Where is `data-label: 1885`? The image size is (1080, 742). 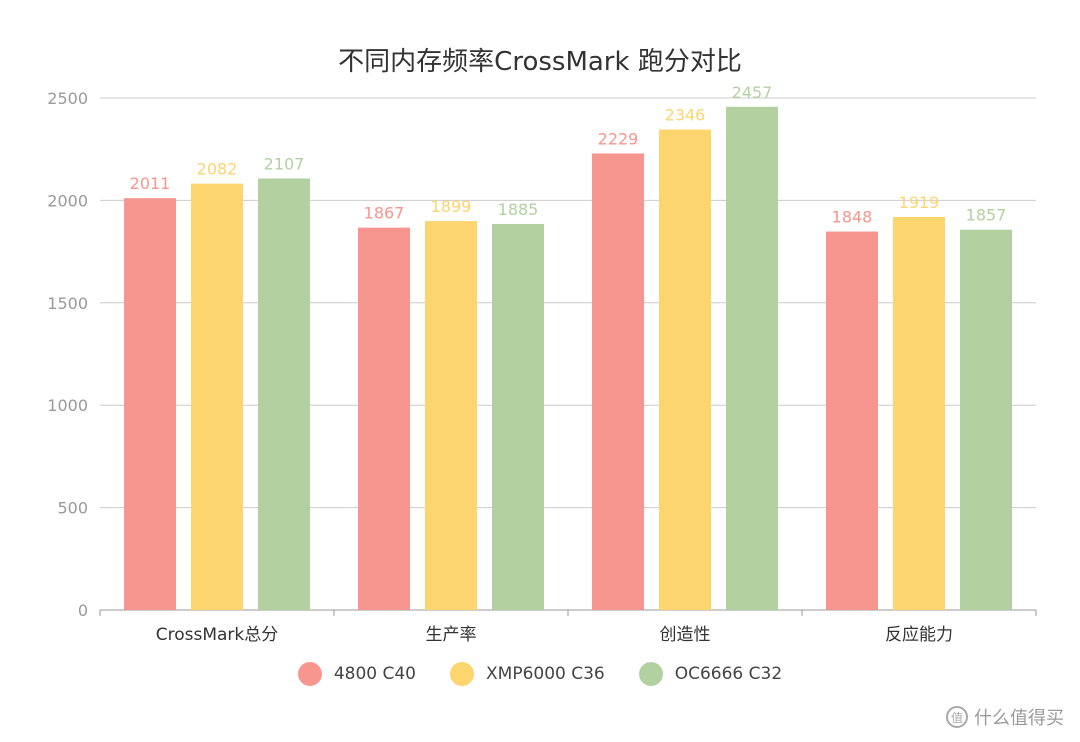
data-label: 1885 is located at coordinates (518, 209).